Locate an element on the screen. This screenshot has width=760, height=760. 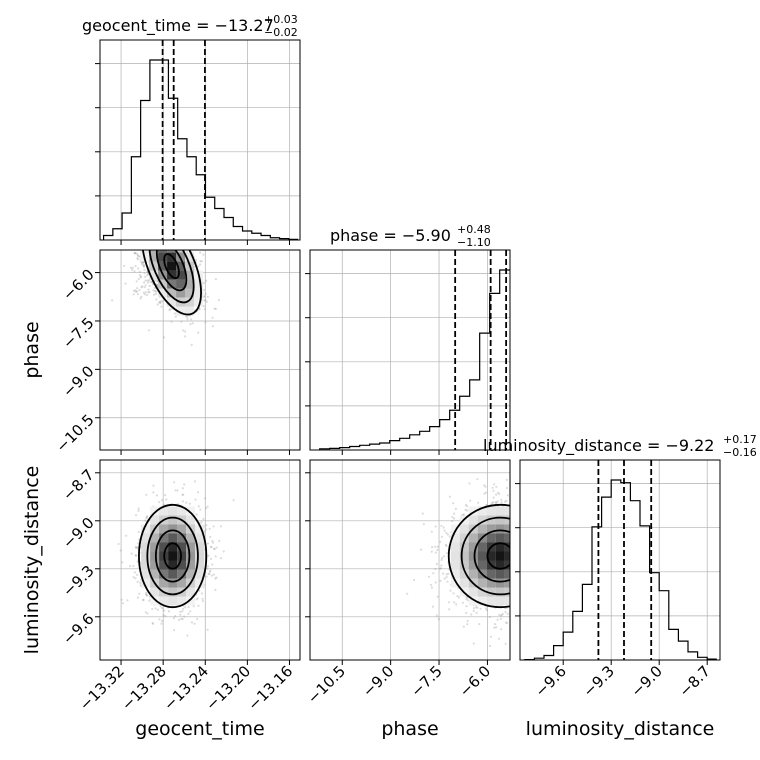
x-tick-label-phase-0: −10.5 is located at coordinates (326, 684).